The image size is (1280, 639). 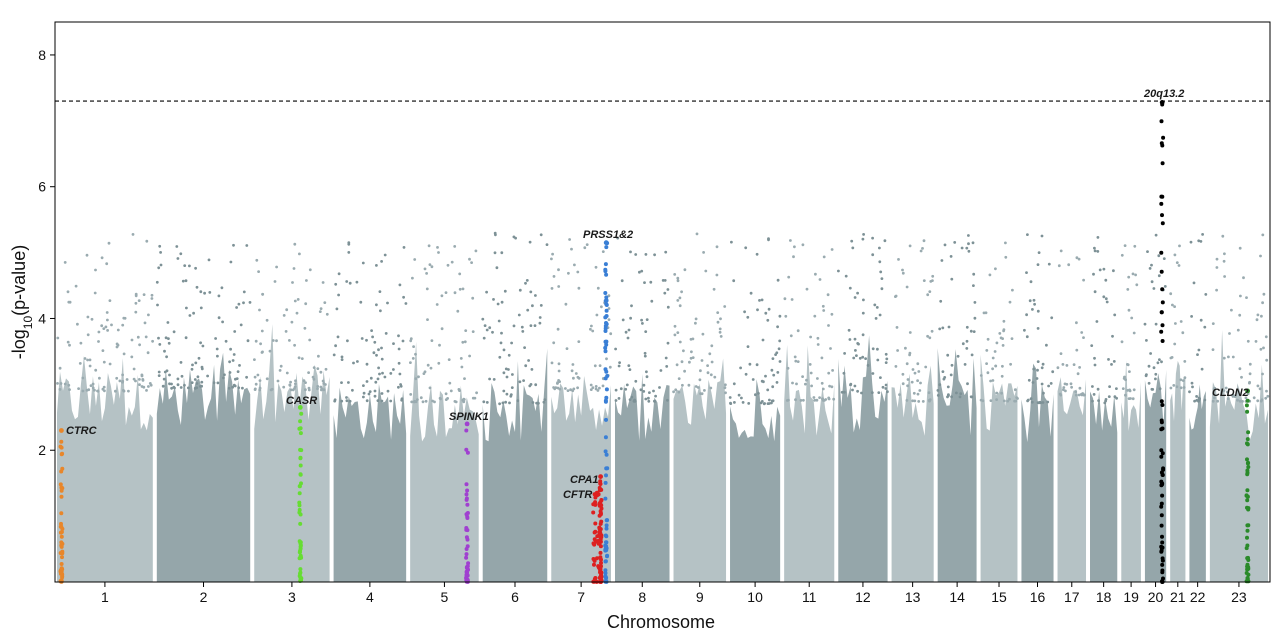 I want to click on x-tick-label: 1, so click(x=105, y=597).